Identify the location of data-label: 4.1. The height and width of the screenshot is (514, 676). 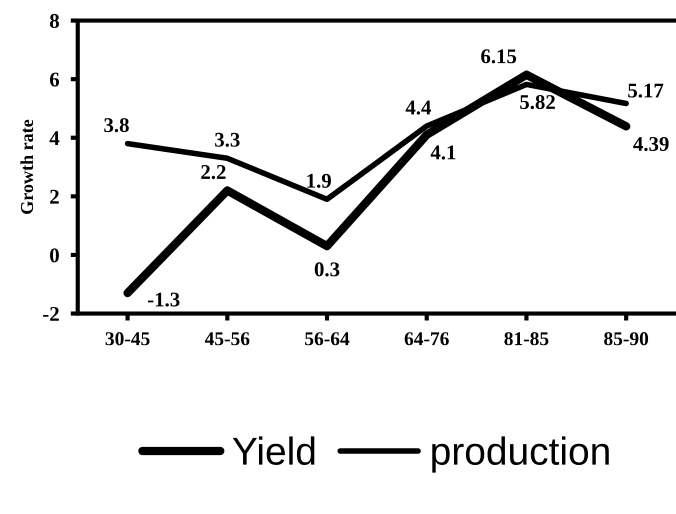
(443, 153).